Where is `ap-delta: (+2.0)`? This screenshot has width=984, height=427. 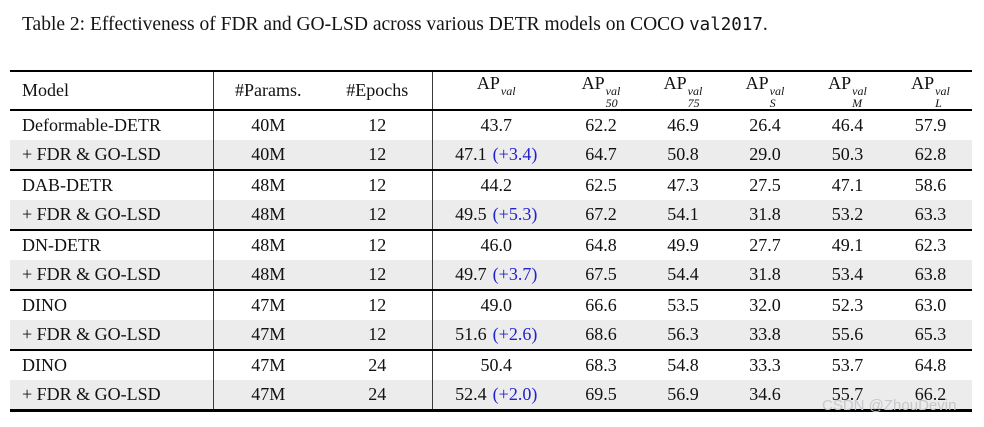
ap-delta: (+2.0) is located at coordinates (515, 394).